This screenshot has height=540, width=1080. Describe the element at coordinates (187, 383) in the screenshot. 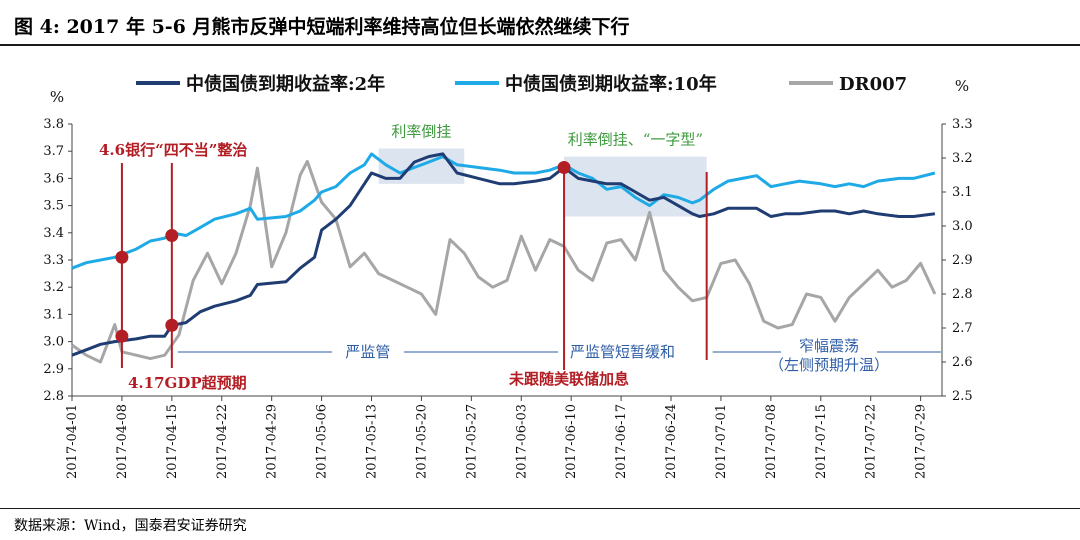

I see `event-label: 4.17GDP超预期` at that location.